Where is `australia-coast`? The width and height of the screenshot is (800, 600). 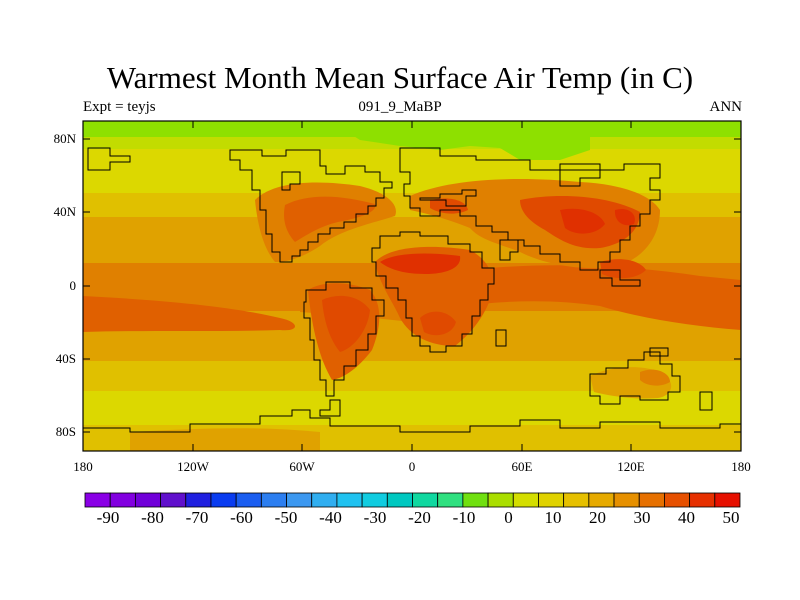
australia-coast is located at coordinates (635, 378).